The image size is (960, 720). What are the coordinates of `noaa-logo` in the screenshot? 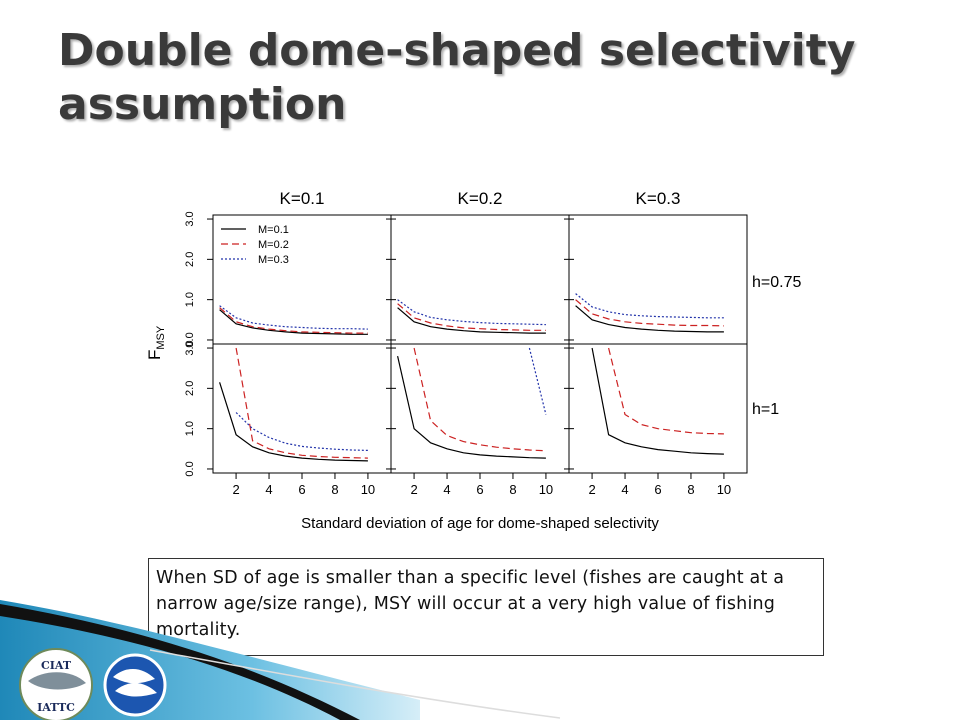 It's located at (135, 685).